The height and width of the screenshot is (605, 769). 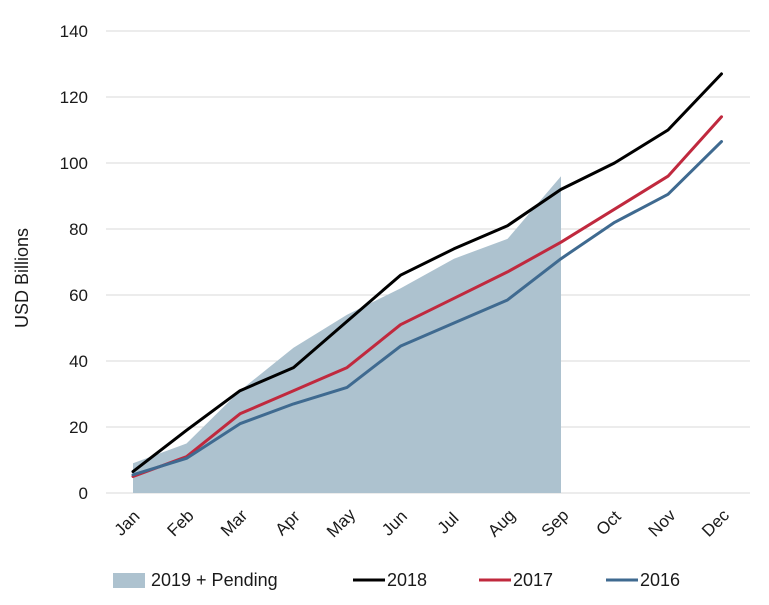 What do you see at coordinates (74, 262) in the screenshot?
I see `y-axis-ticks: 0 20 40 60 80 100 120 140` at bounding box center [74, 262].